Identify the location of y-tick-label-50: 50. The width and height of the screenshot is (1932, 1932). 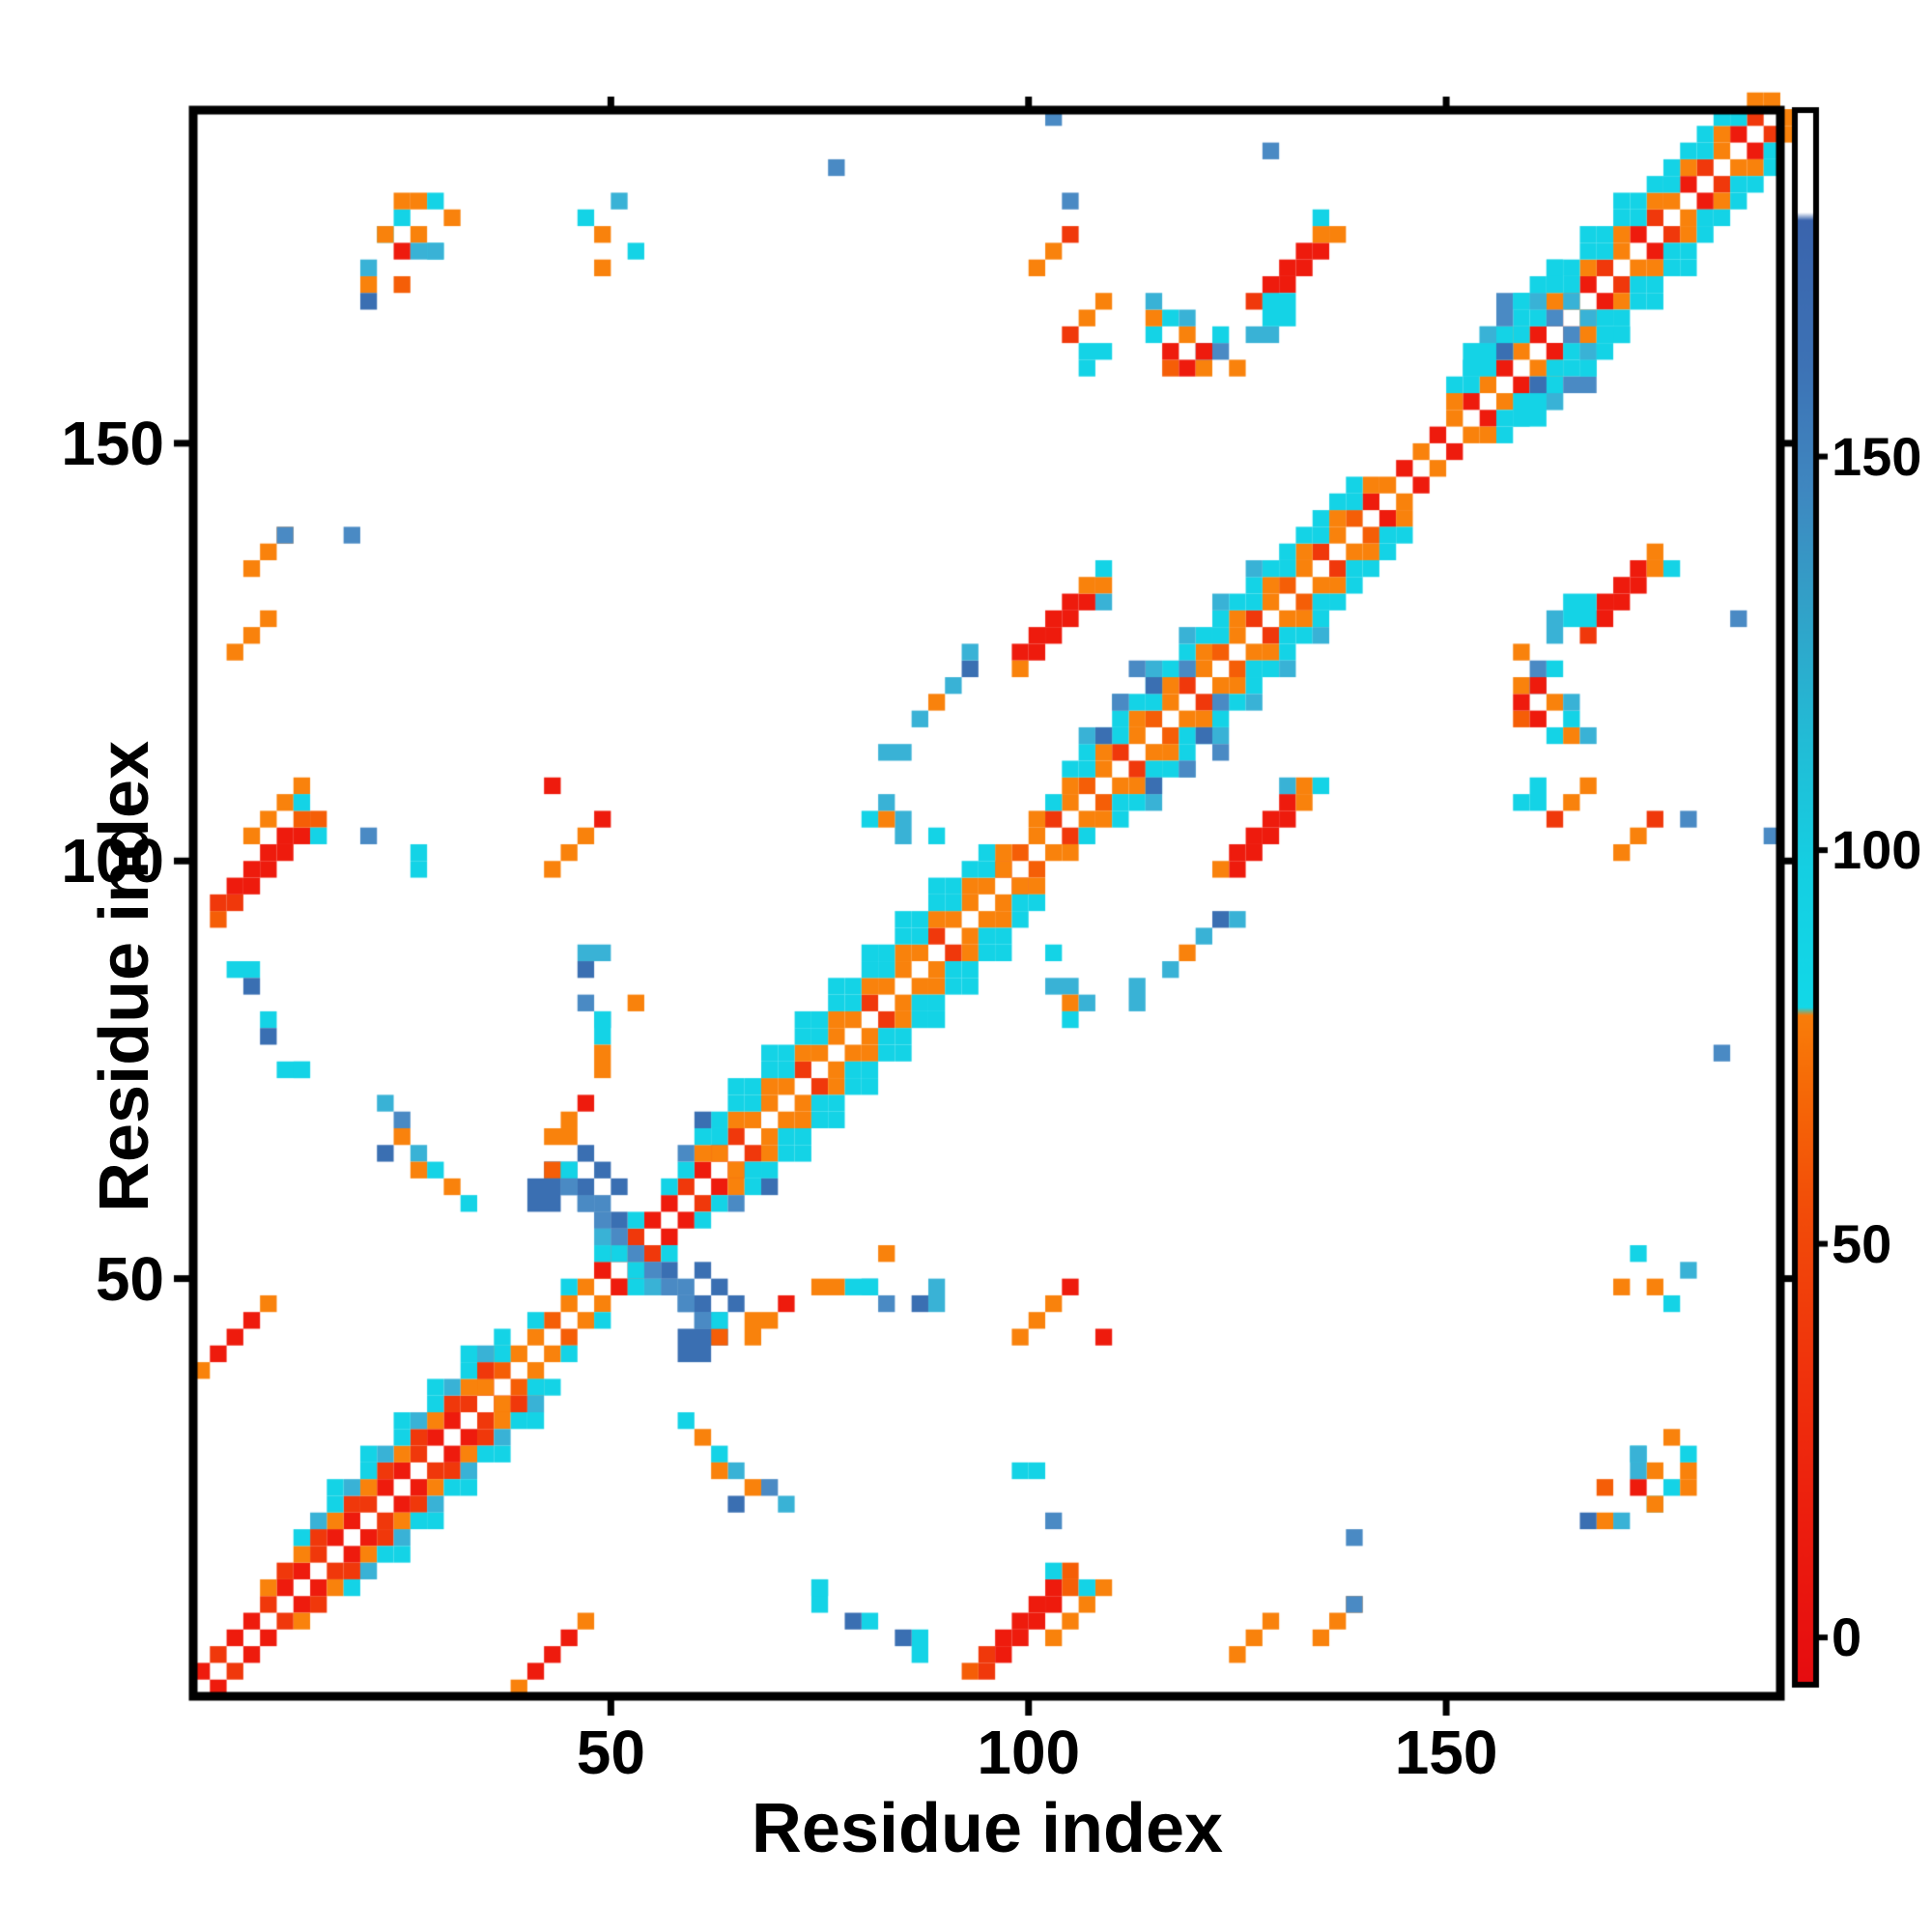
(129, 1278).